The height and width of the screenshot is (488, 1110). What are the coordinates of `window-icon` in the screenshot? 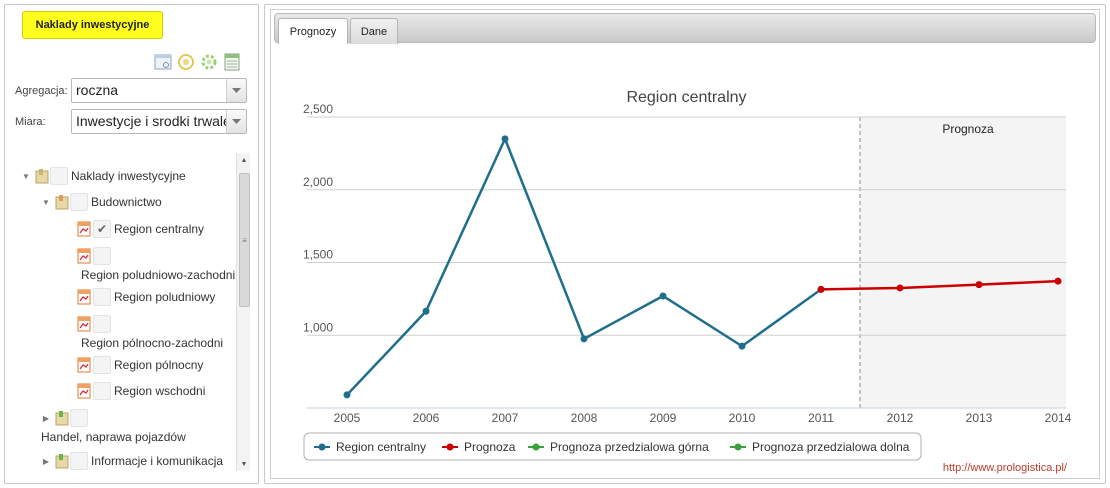 It's located at (163, 62).